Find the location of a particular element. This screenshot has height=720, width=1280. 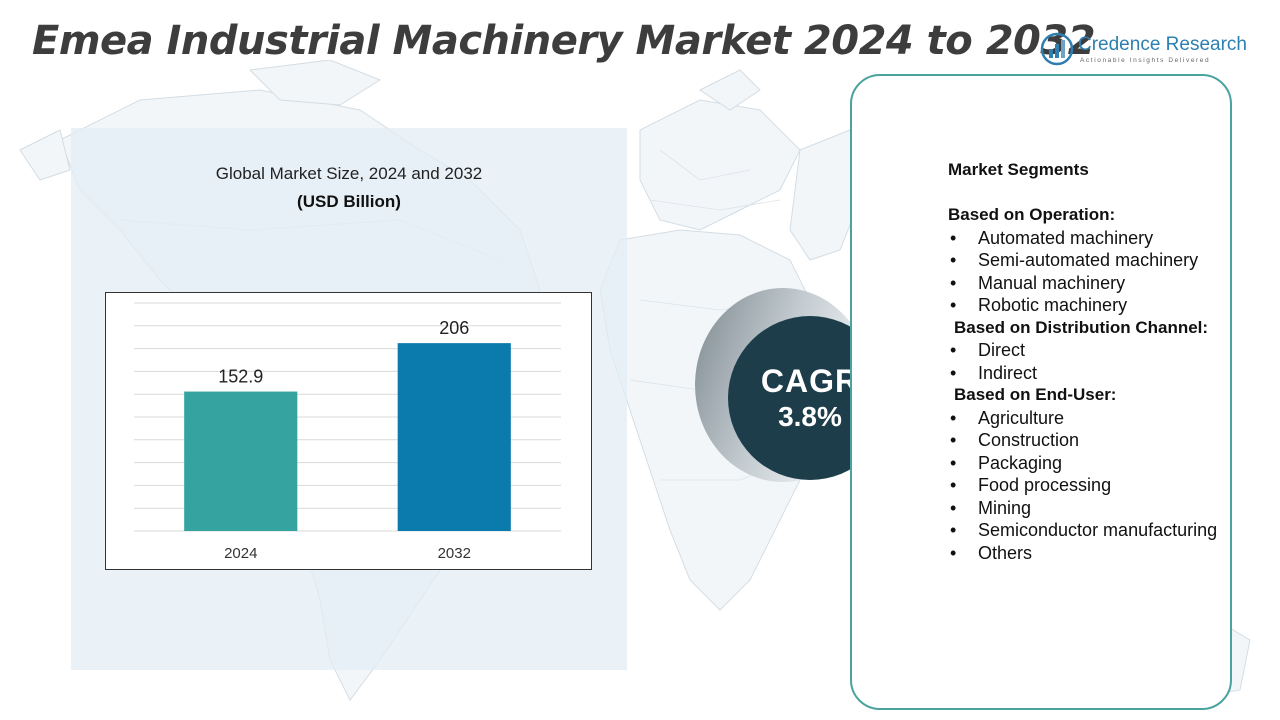

segment-group-title: Based on End-User: is located at coordinates (1035, 394).